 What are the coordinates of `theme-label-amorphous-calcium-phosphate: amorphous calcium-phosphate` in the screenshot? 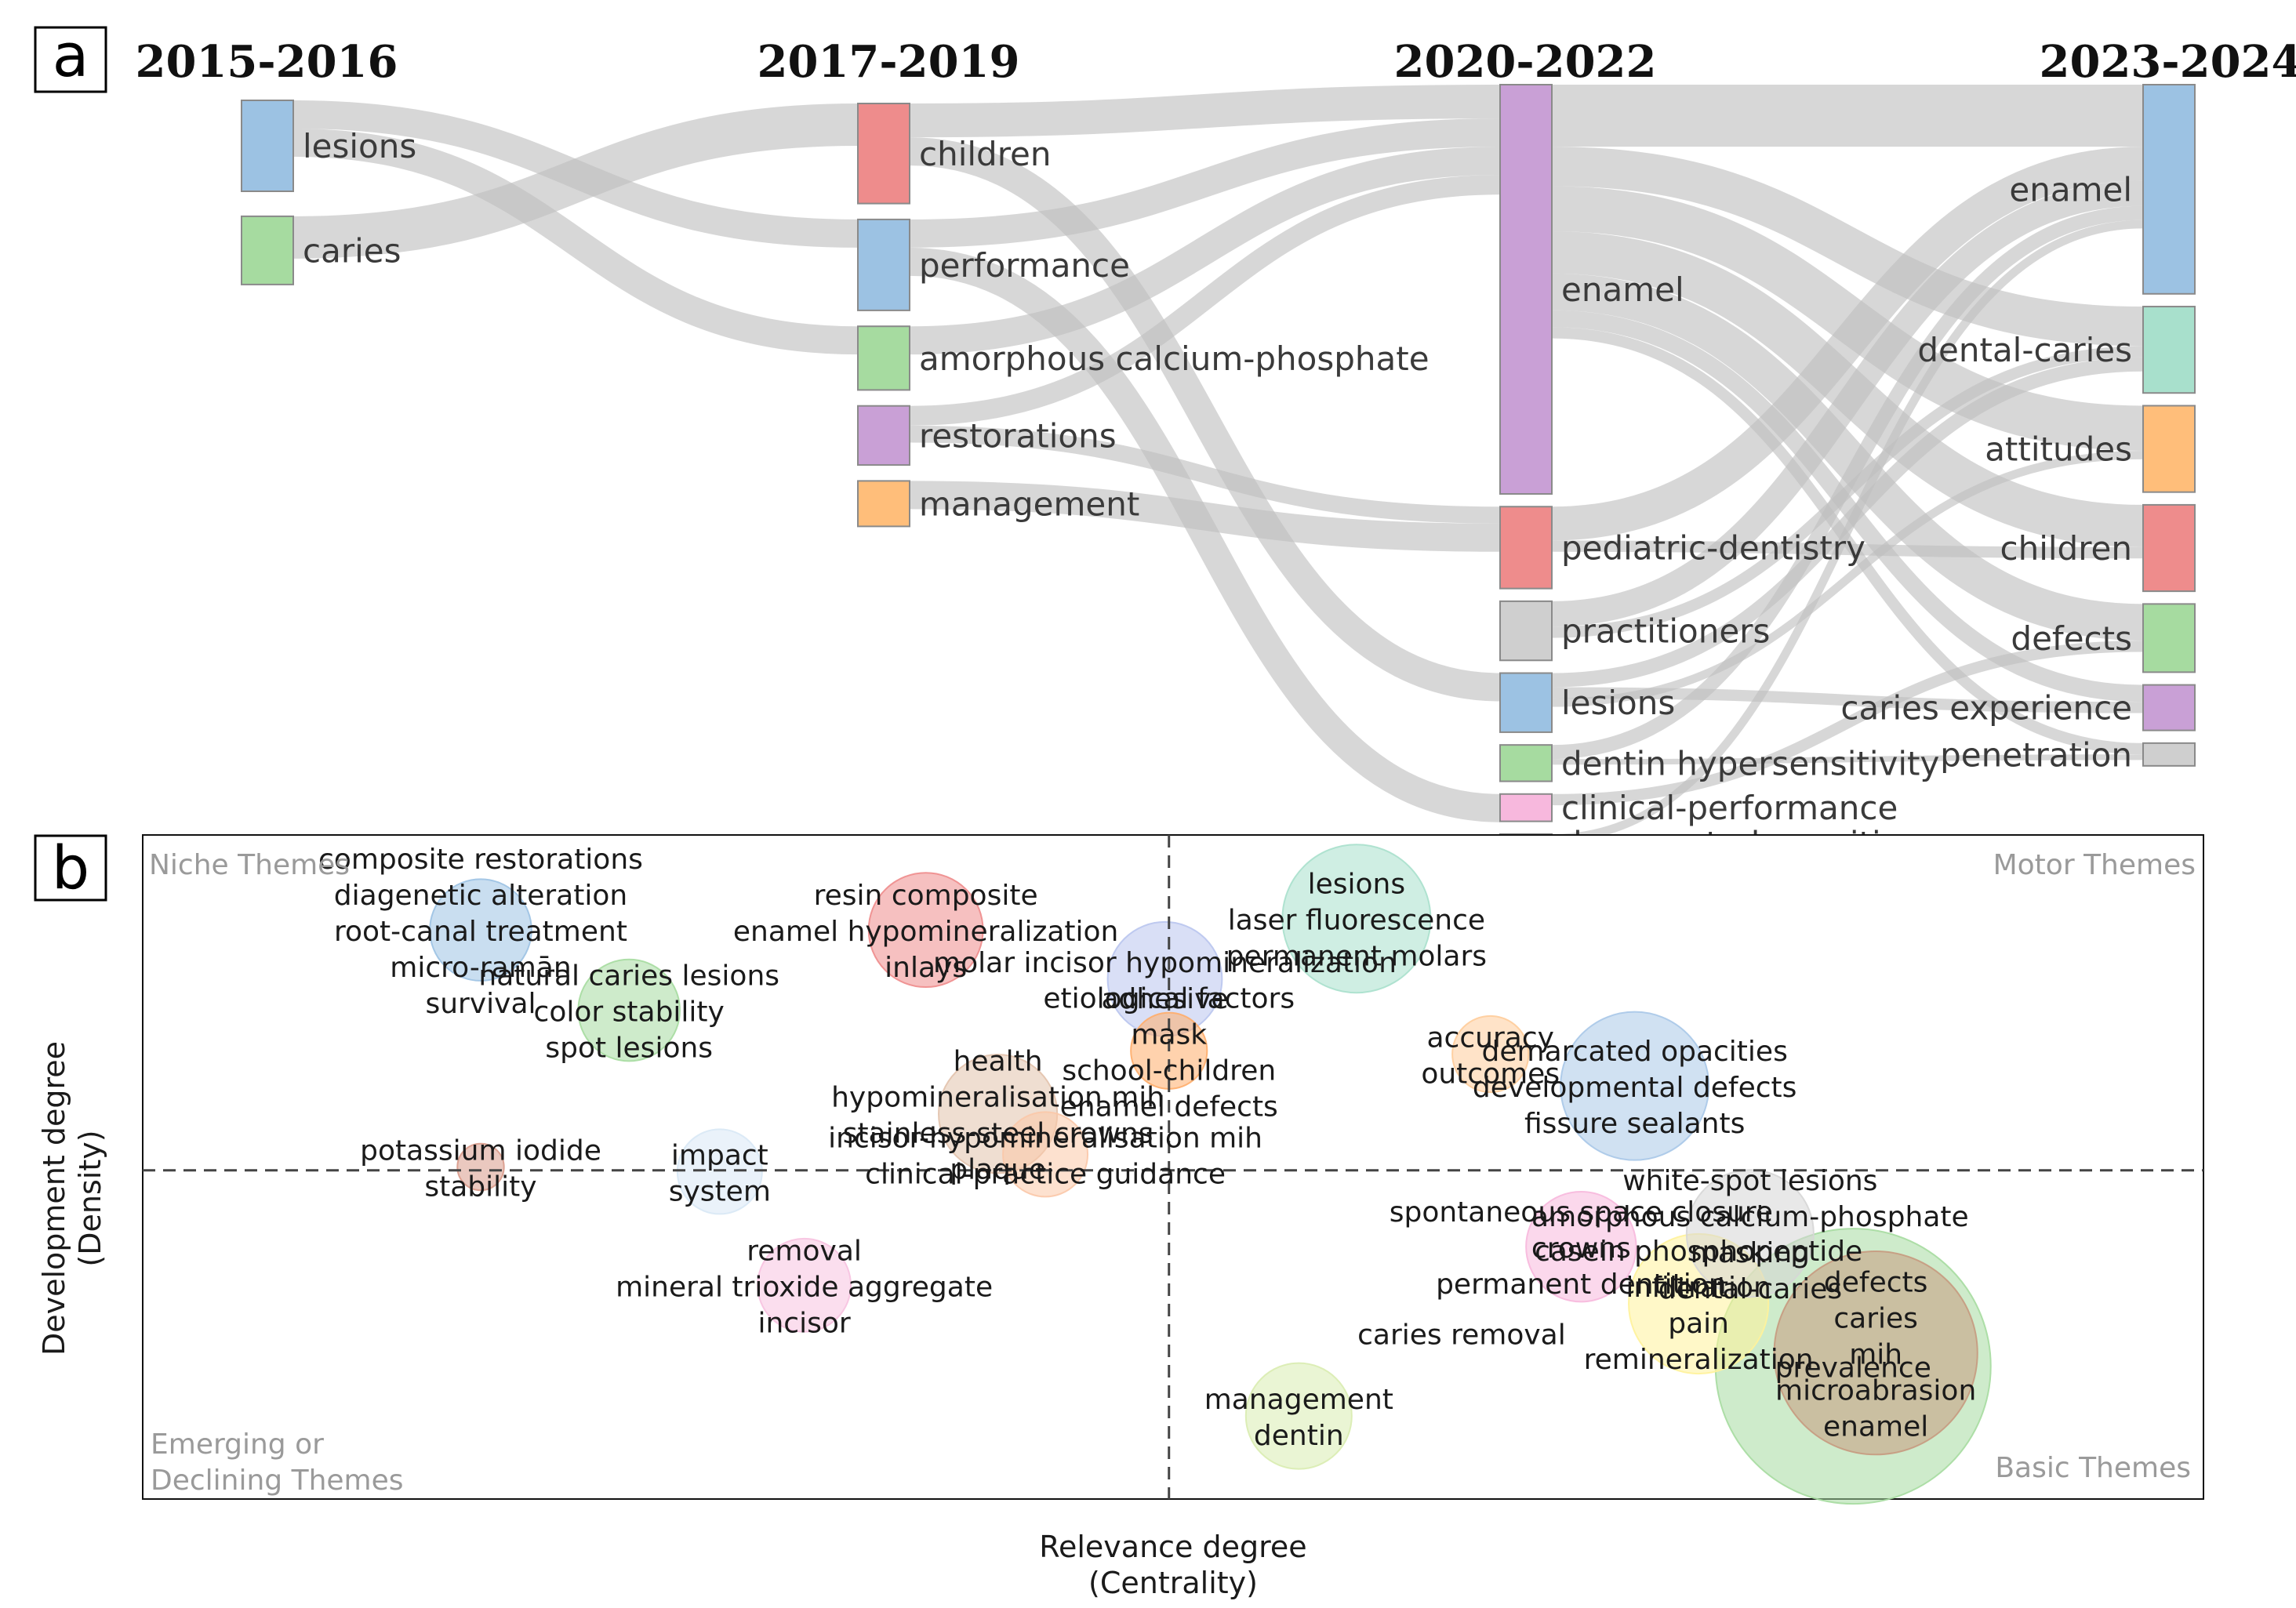 It's located at (1750, 1217).